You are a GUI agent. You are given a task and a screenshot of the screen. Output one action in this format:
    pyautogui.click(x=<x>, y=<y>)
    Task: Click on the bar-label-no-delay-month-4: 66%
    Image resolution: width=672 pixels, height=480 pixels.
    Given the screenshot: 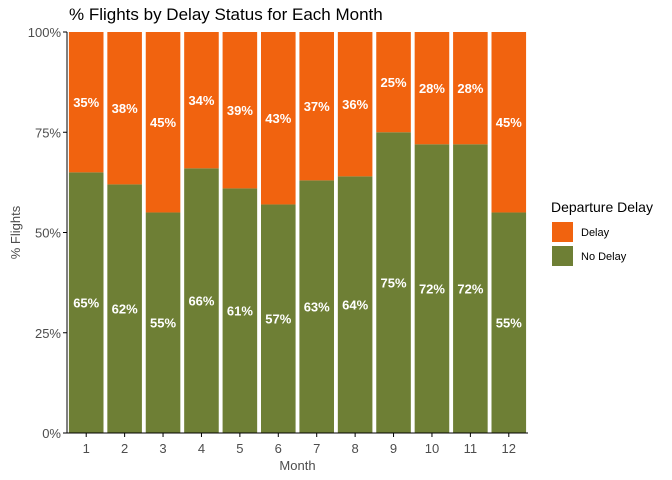 What is the action you would take?
    pyautogui.click(x=201, y=301)
    